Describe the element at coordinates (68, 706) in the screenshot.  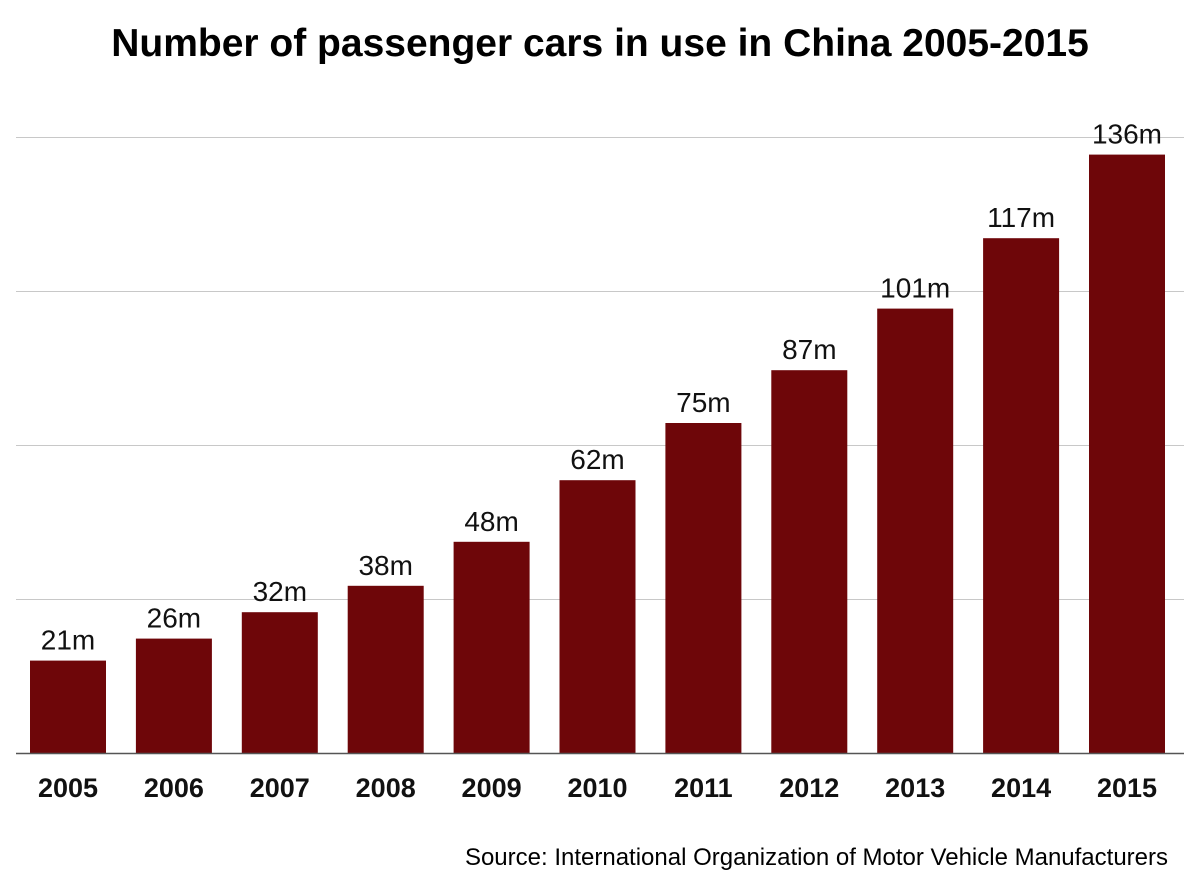
I see `bar-2005` at that location.